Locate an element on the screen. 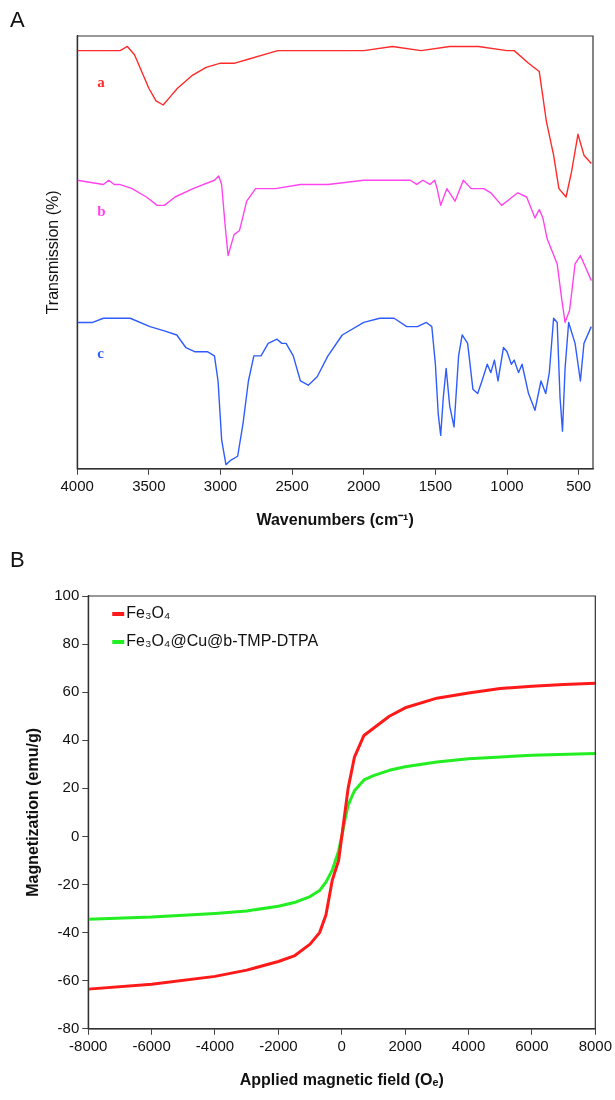 The height and width of the screenshot is (1100, 615). y-tick-label: 20 is located at coordinates (71, 787).